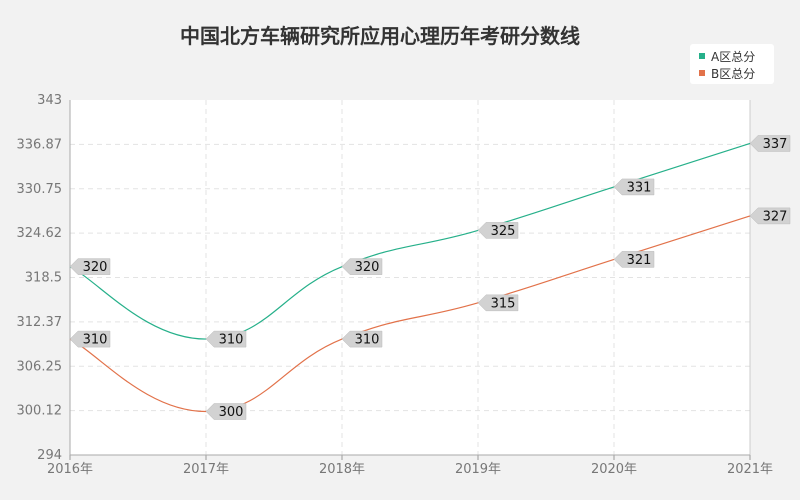  What do you see at coordinates (342, 469) in the screenshot?
I see `x-tick-label: 2018年` at bounding box center [342, 469].